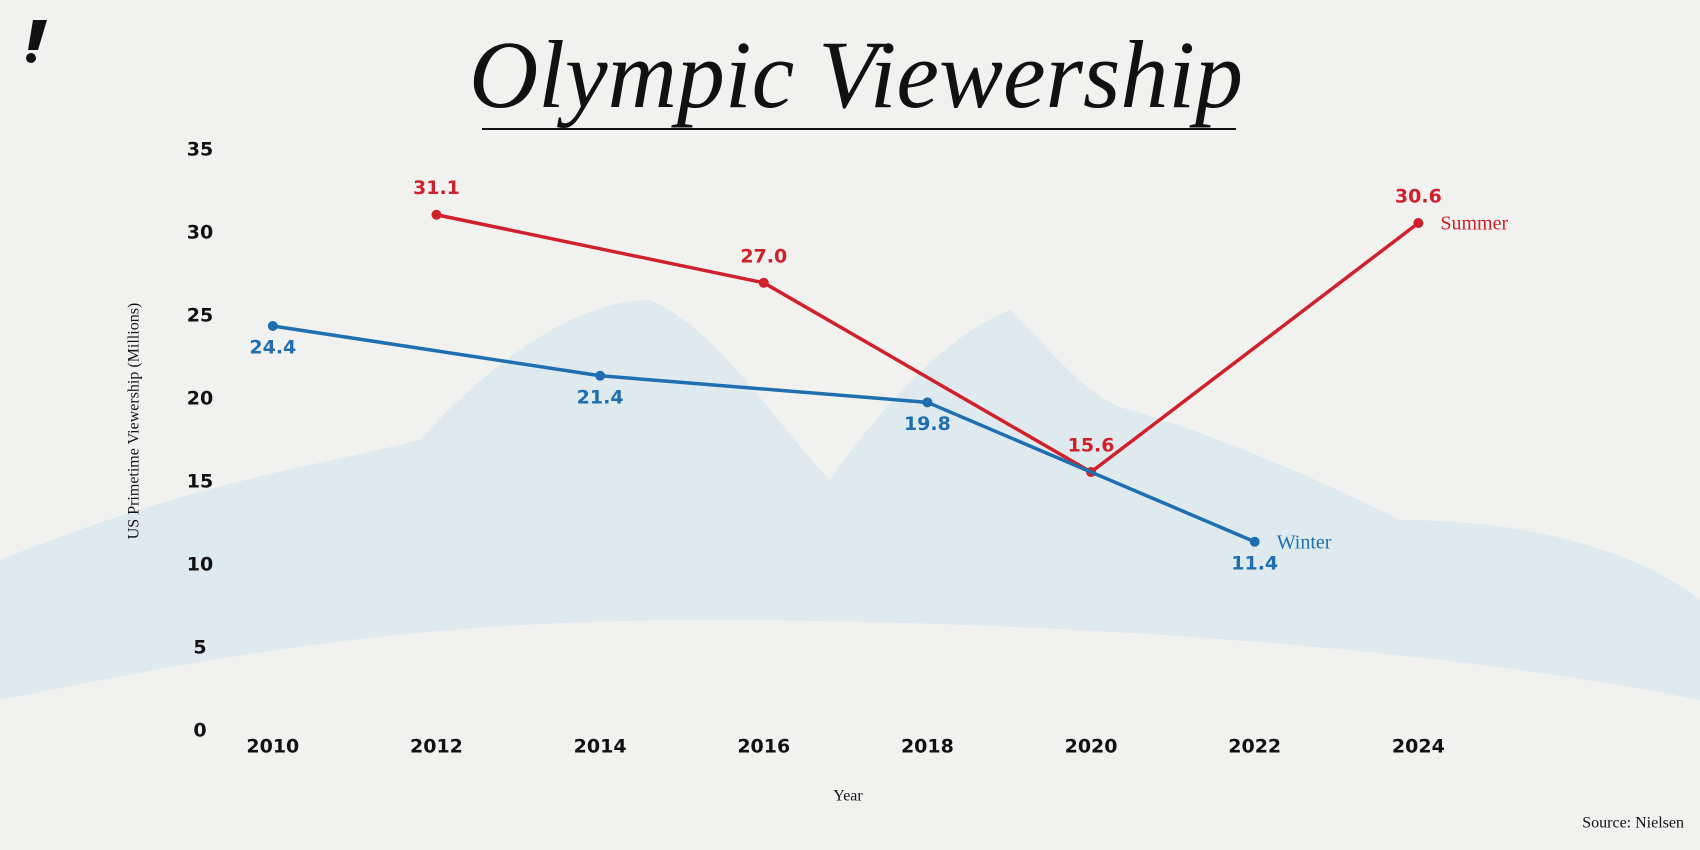 Image resolution: width=1700 pixels, height=850 pixels. I want to click on series-label: Winter, so click(1304, 542).